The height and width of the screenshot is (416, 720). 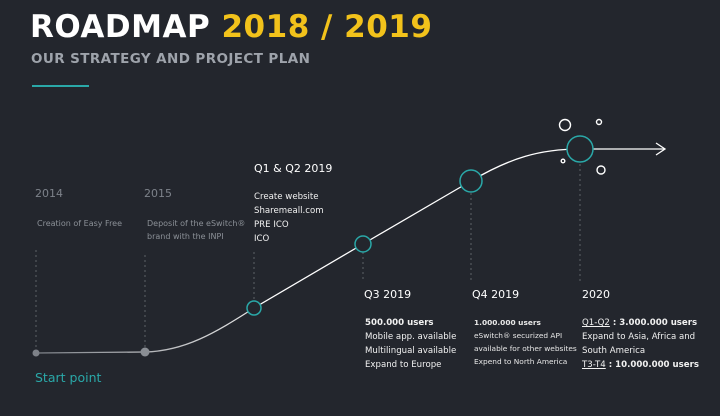 I want to click on page-subtitle: OUR STRATEGY AND PROJECT PLAN, so click(x=171, y=59).